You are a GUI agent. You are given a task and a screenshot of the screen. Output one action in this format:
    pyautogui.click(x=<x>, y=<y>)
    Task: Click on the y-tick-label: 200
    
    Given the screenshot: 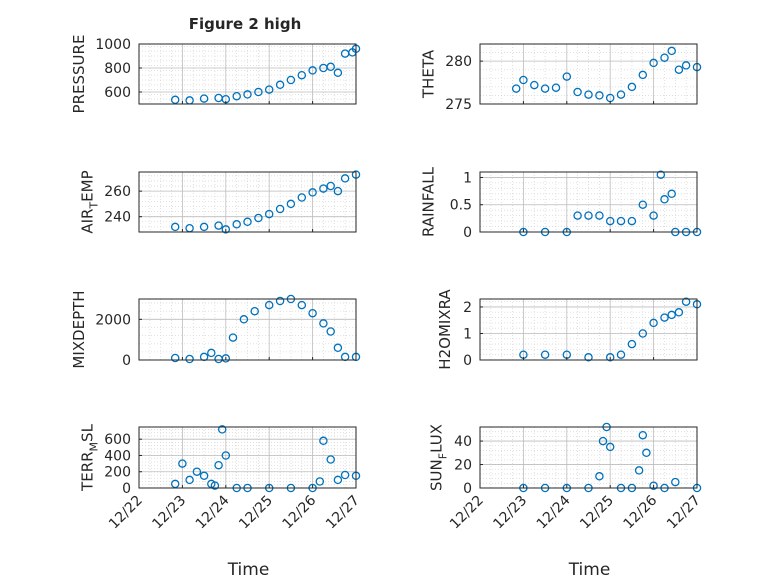 What is the action you would take?
    pyautogui.click(x=117, y=473)
    